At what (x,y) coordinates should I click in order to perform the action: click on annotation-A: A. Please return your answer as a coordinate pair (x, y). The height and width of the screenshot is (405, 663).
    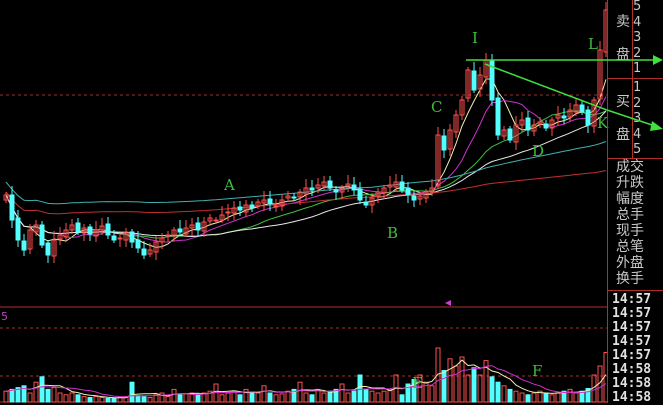
    Looking at the image, I should click on (229, 185).